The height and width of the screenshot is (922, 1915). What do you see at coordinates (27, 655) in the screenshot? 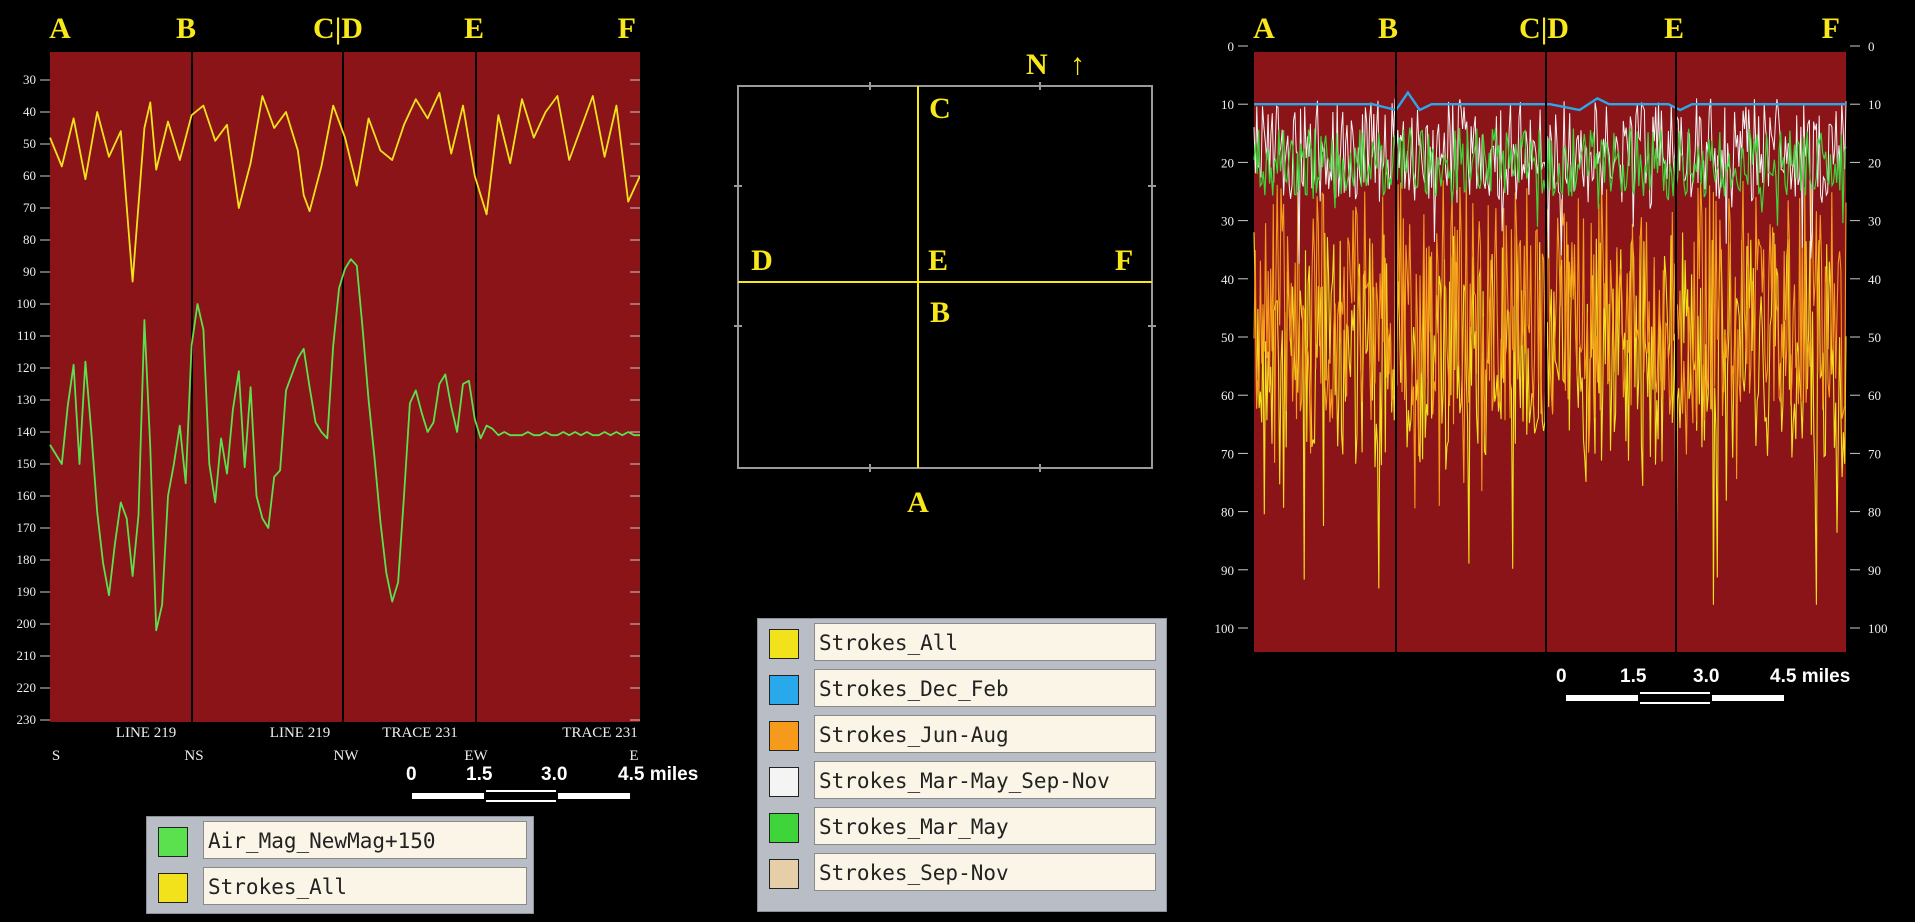
I see `y-tick-label: 210` at bounding box center [27, 655].